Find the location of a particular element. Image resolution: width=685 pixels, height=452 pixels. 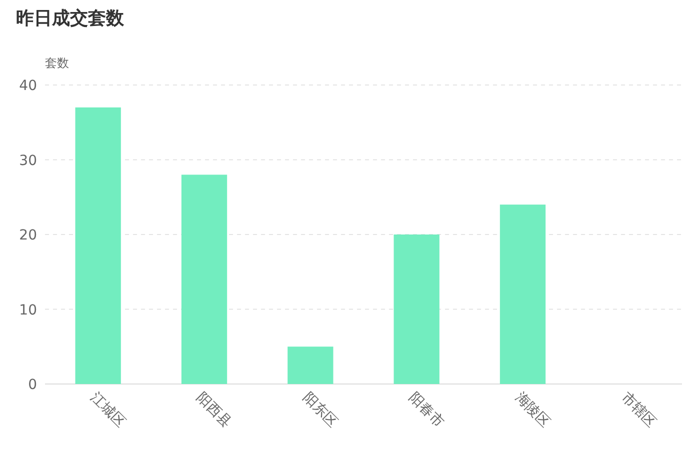

x-tick-label: 海陵区 is located at coordinates (532, 410).